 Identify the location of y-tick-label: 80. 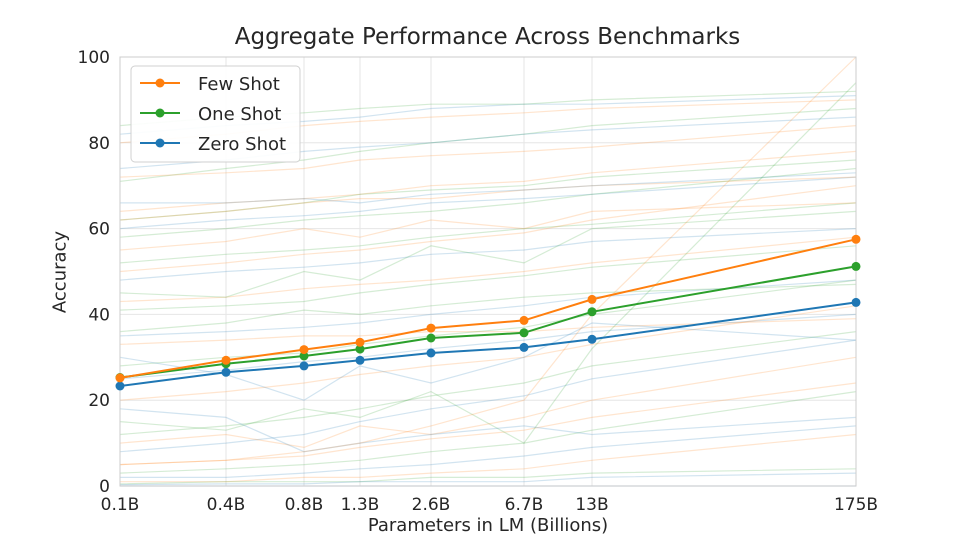
(99, 144).